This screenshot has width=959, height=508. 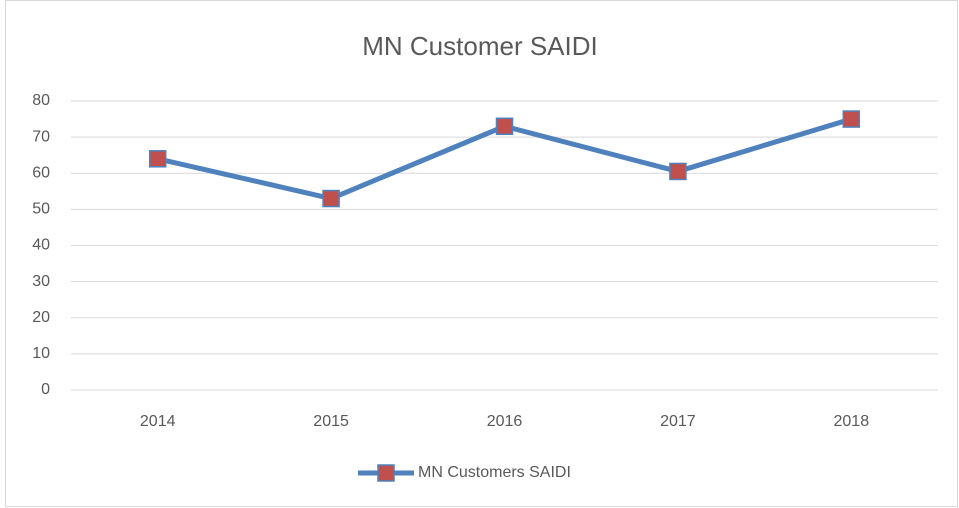 I want to click on x-tick-label: 2017, so click(x=678, y=421).